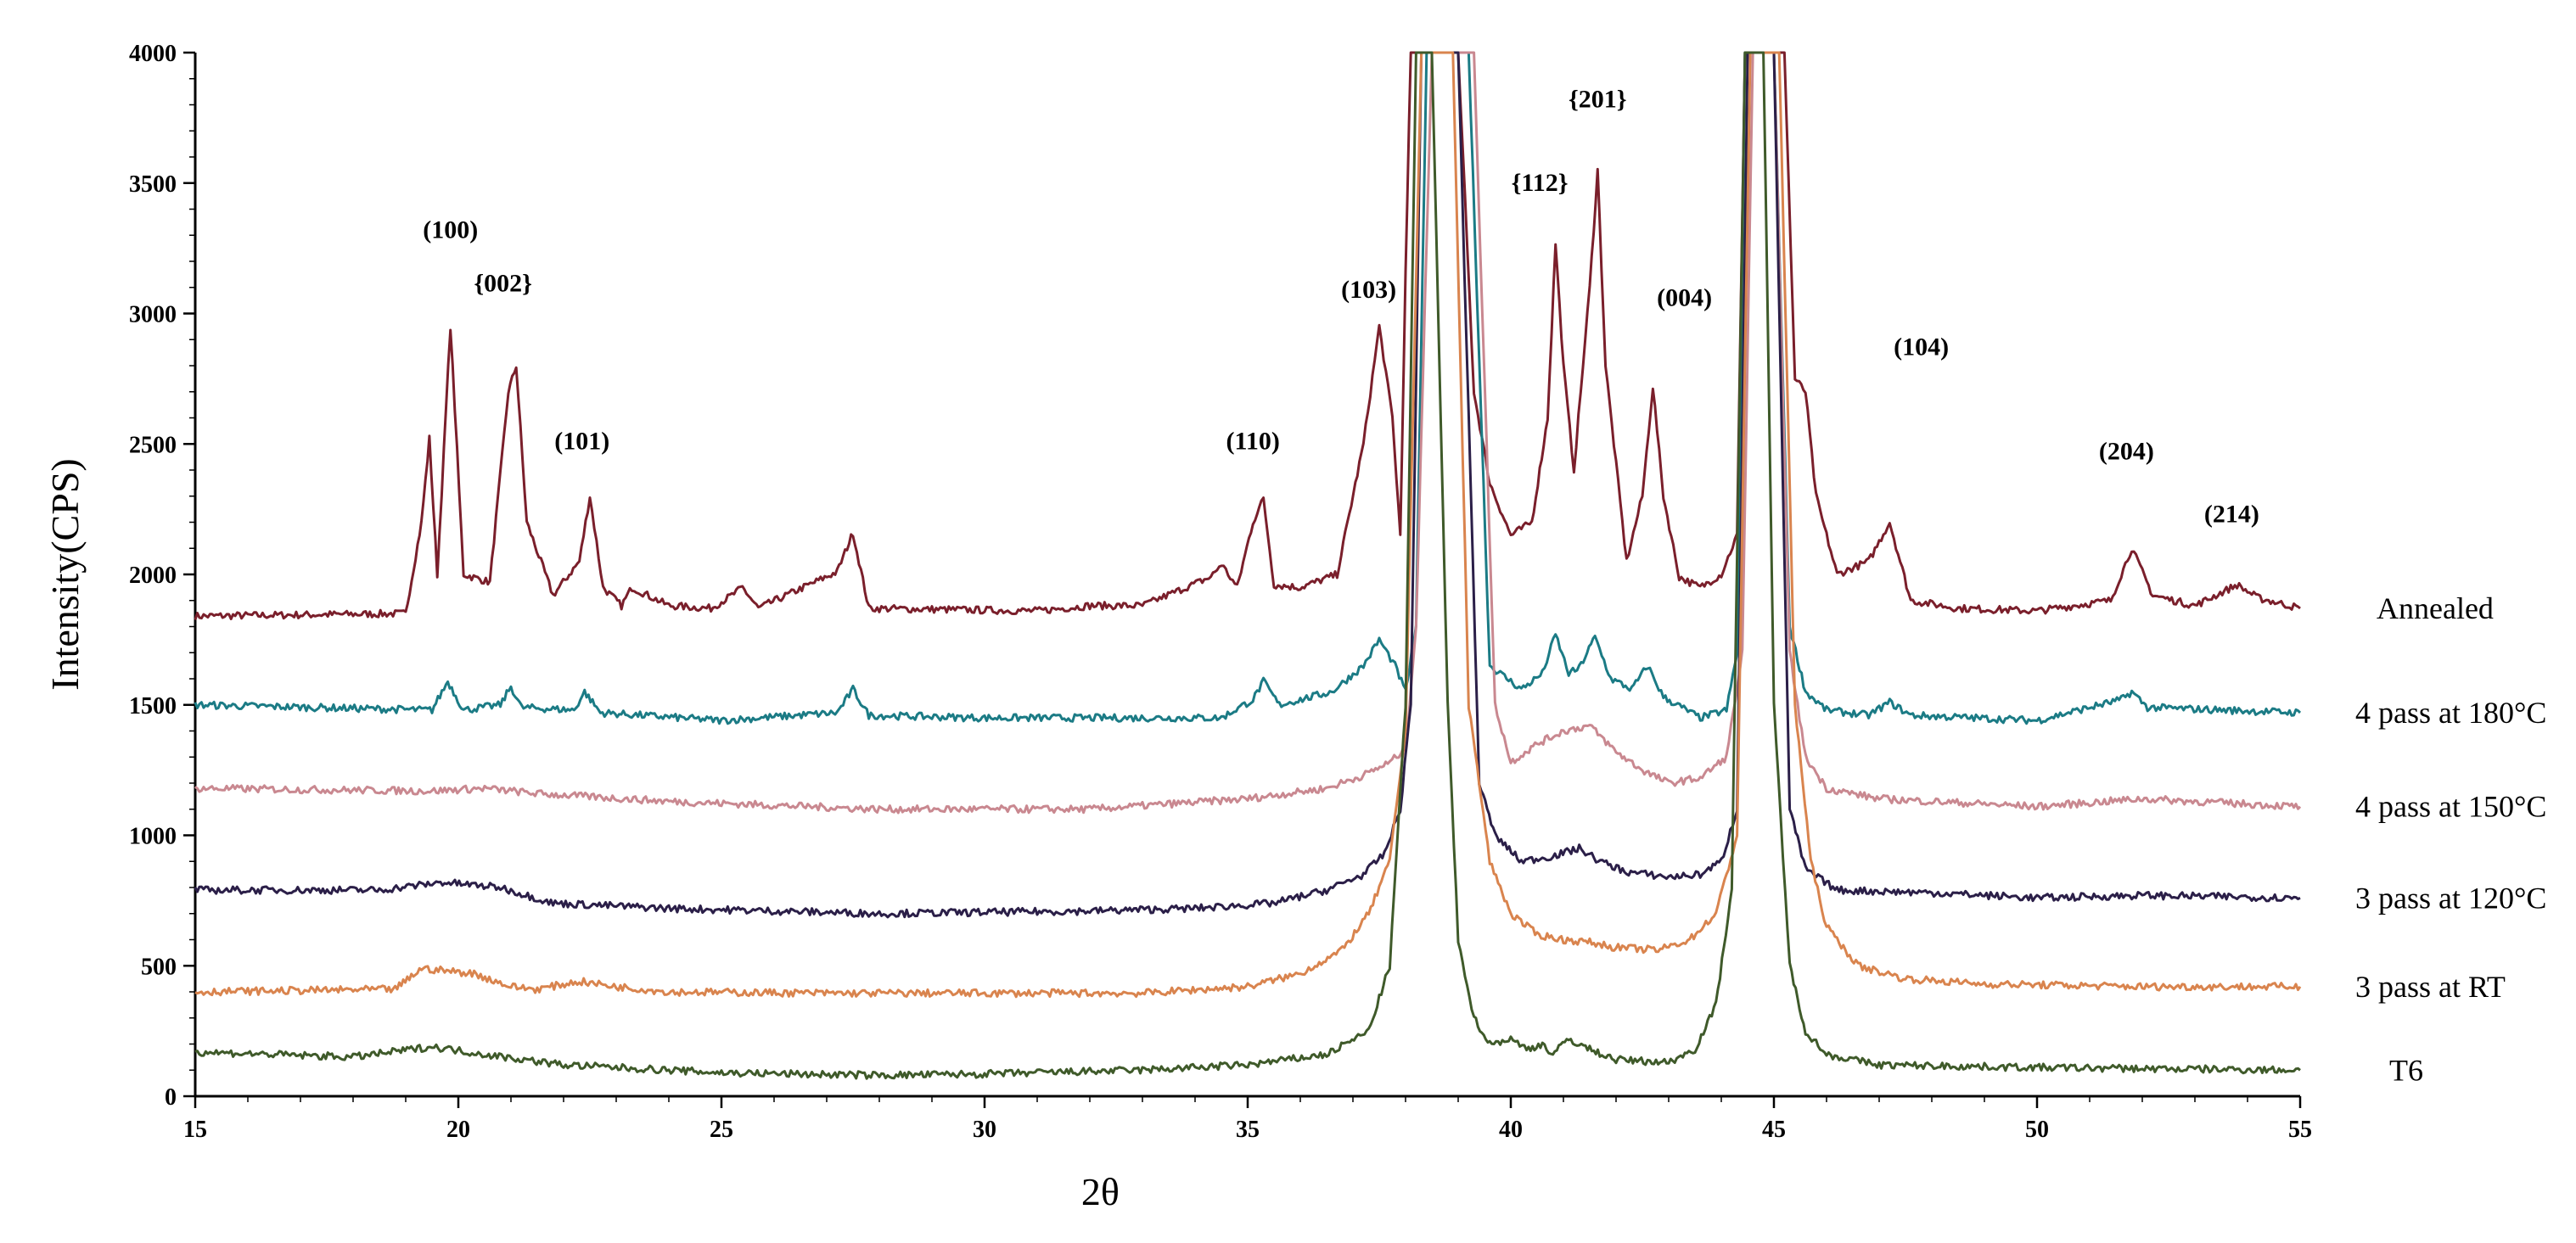 This screenshot has height=1243, width=2576. What do you see at coordinates (2126, 452) in the screenshot?
I see `peak-label-9: (204)` at bounding box center [2126, 452].